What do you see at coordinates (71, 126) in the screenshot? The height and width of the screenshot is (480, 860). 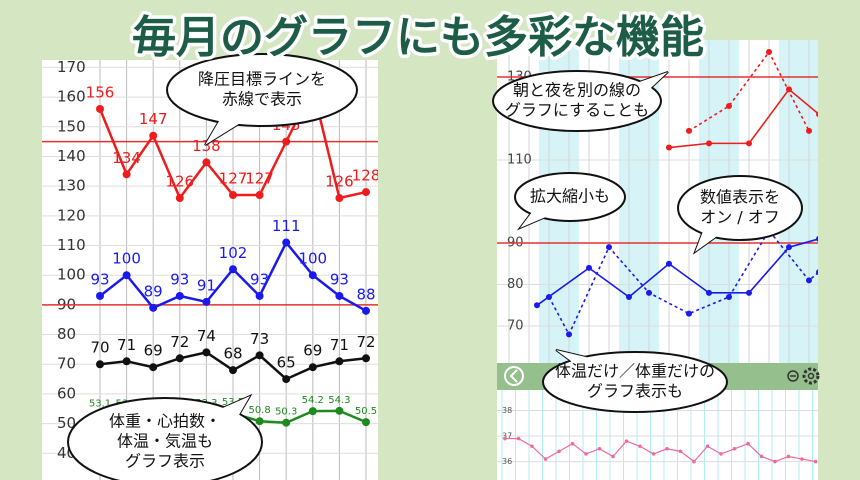 I see `y-tick-label: 150` at bounding box center [71, 126].